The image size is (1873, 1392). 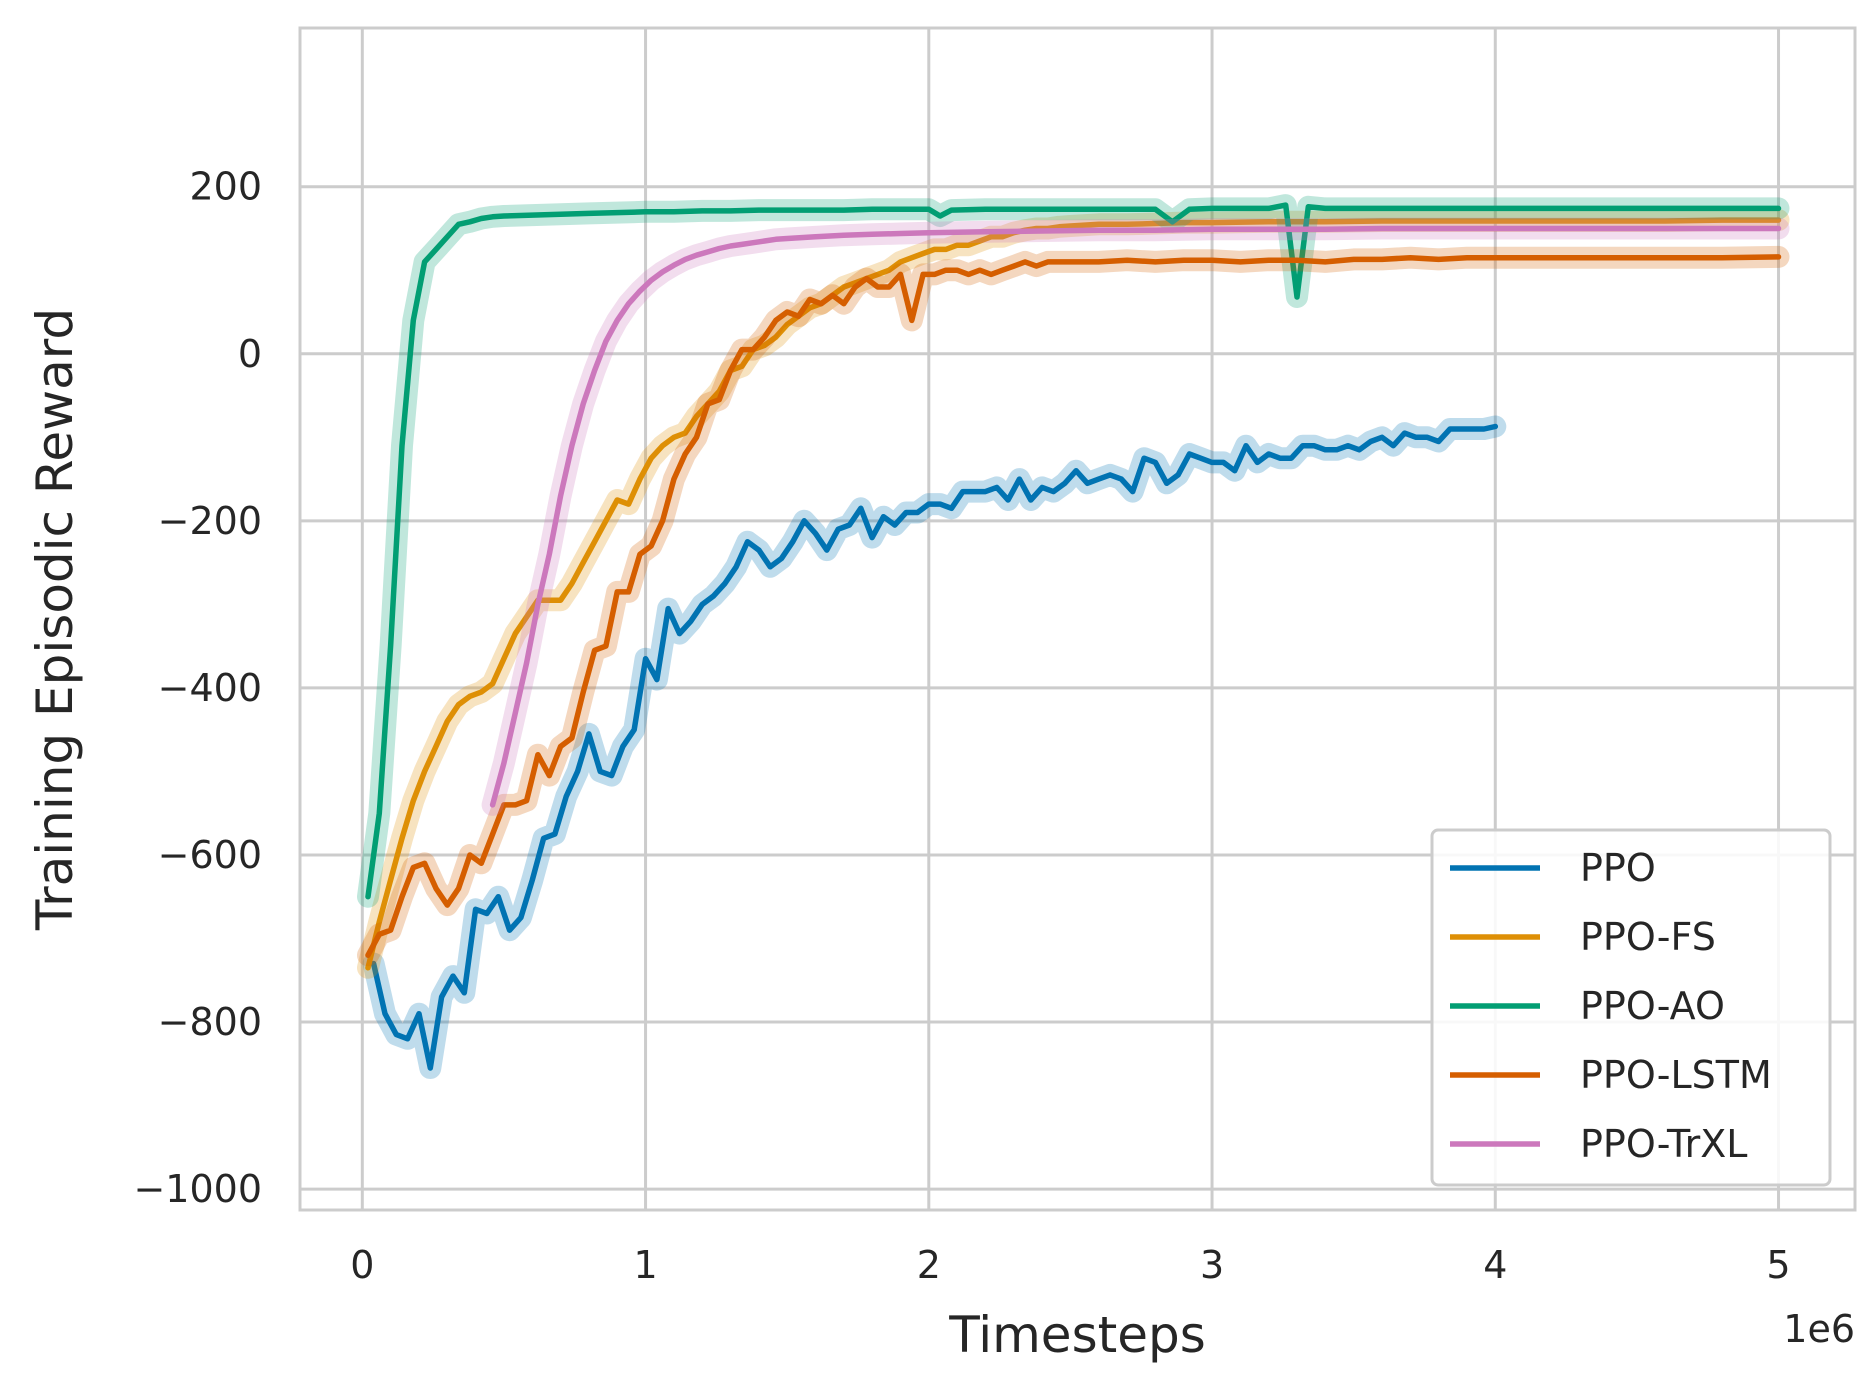 What do you see at coordinates (225, 187) in the screenshot?
I see `y-tick-label: 200` at bounding box center [225, 187].